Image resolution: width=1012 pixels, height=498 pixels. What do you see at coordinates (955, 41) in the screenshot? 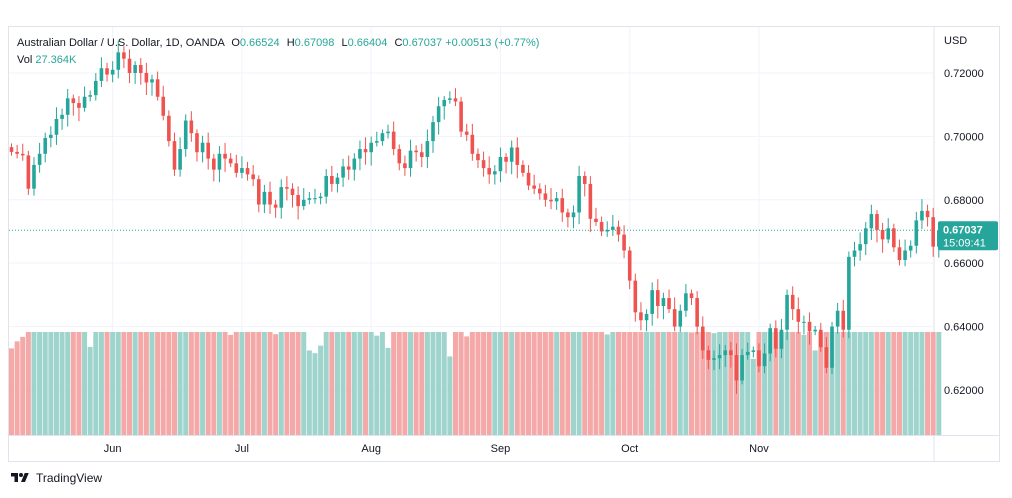
I see `currency-label: USD` at bounding box center [955, 41].